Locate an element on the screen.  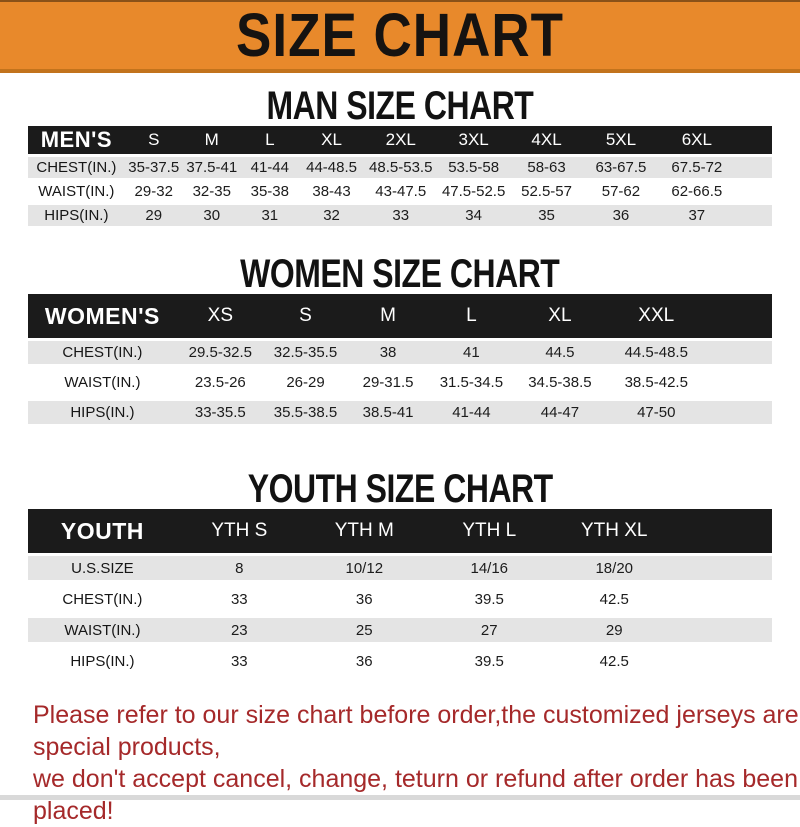
measurement-row: WAIST(IN.) 23 25 27 29 is located at coordinates (400, 633).